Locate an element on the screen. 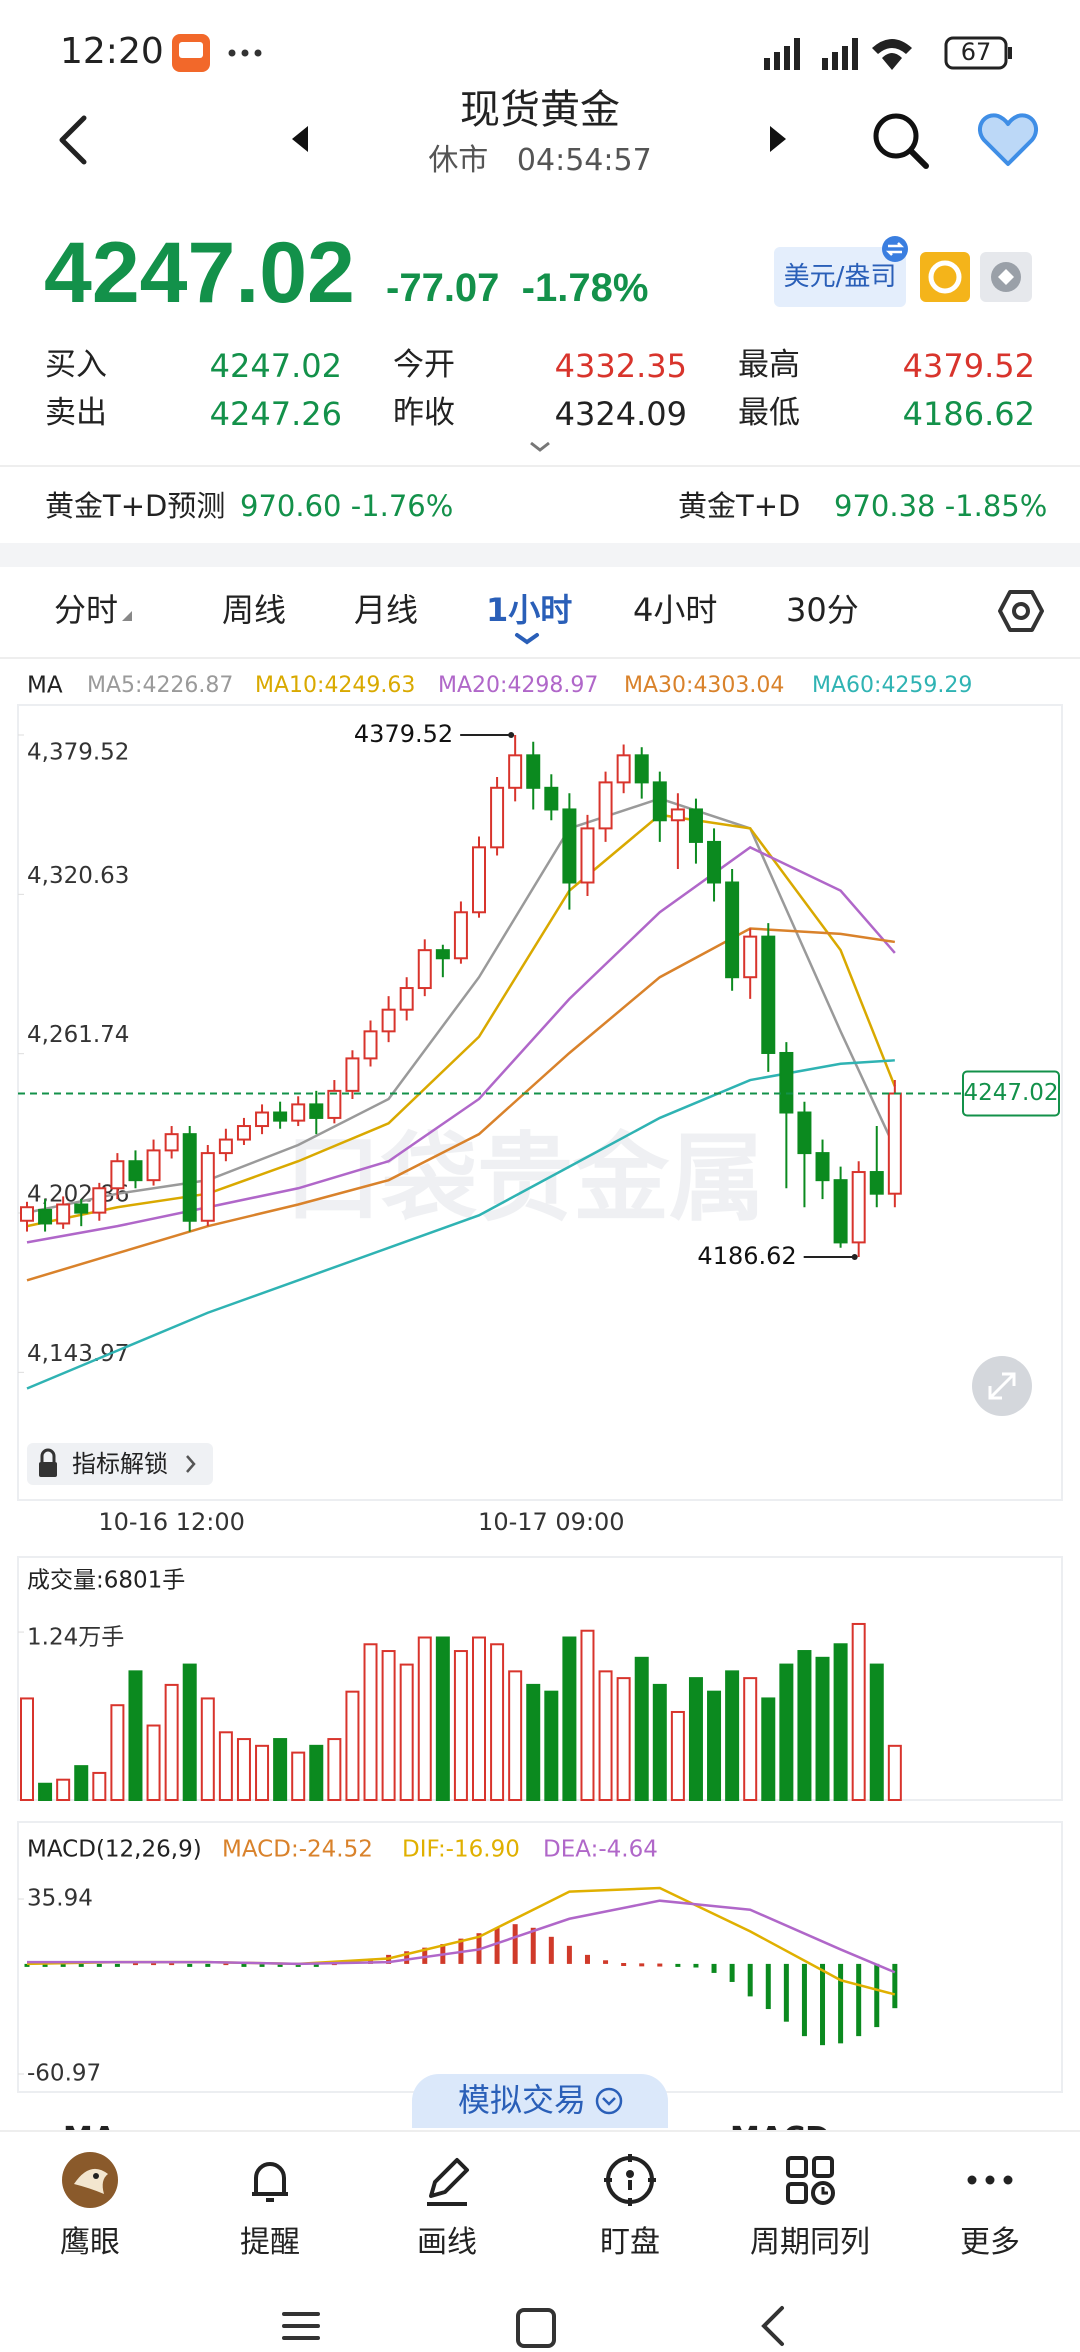 This screenshot has height=2352, width=1080. nav-item: 提醒 is located at coordinates (270, 2204).